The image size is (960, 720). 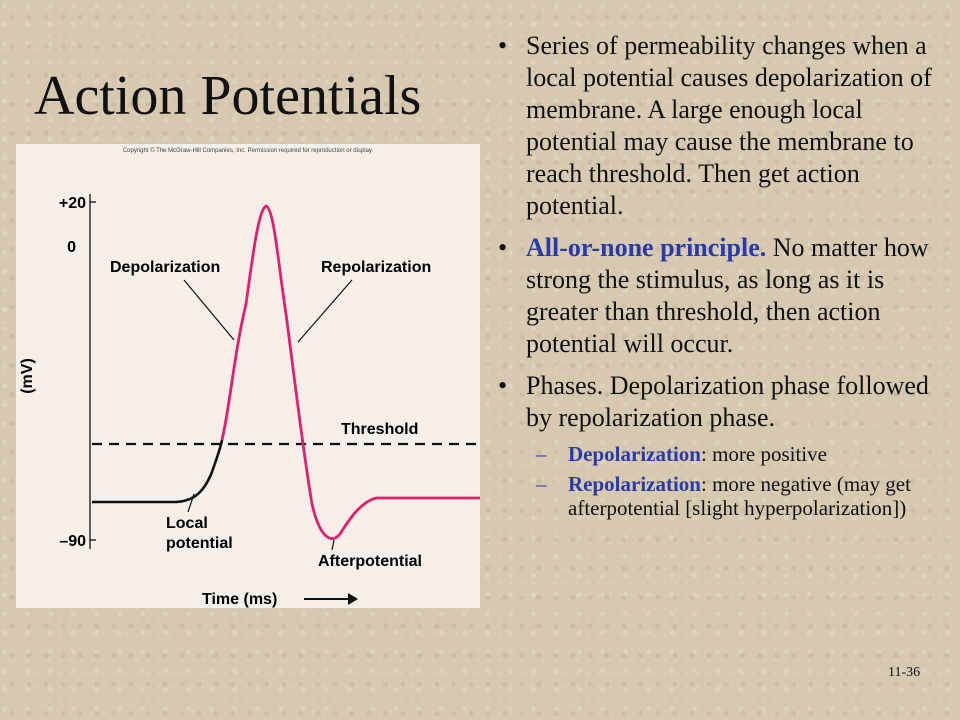 I want to click on afterpotential-label: Afterpotential, so click(x=370, y=561).